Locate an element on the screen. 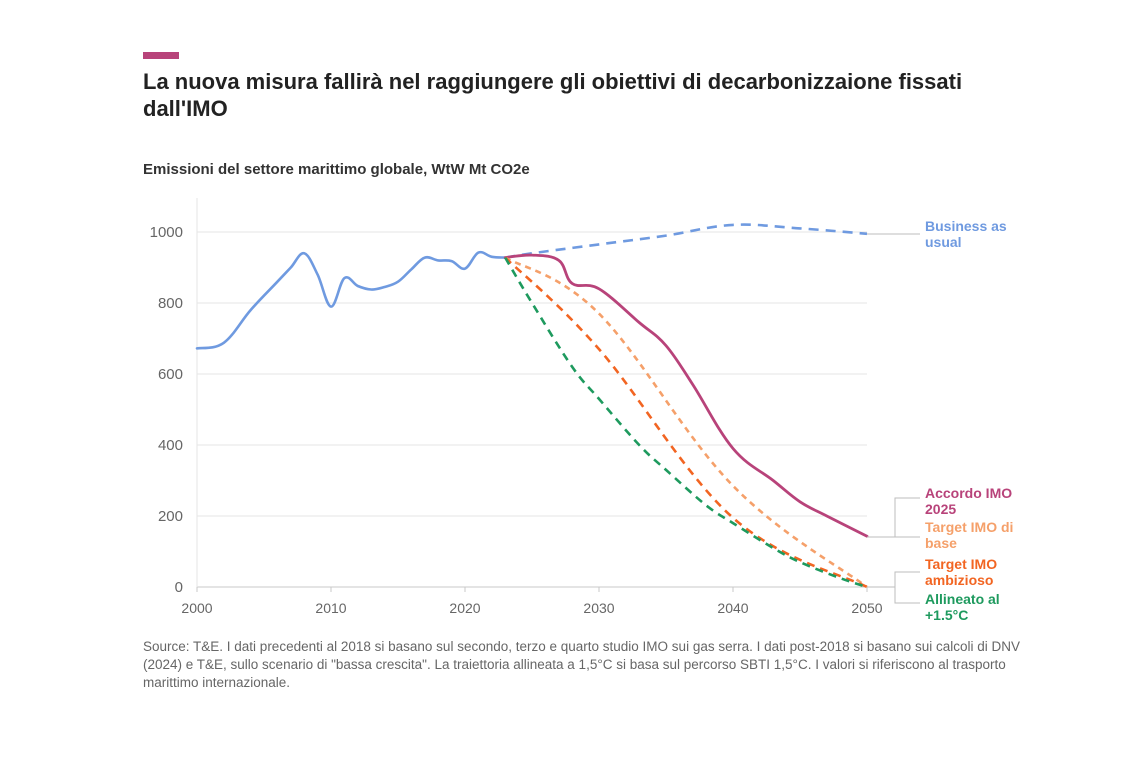 The image size is (1132, 761). label-line: Allineato al is located at coordinates (962, 599).